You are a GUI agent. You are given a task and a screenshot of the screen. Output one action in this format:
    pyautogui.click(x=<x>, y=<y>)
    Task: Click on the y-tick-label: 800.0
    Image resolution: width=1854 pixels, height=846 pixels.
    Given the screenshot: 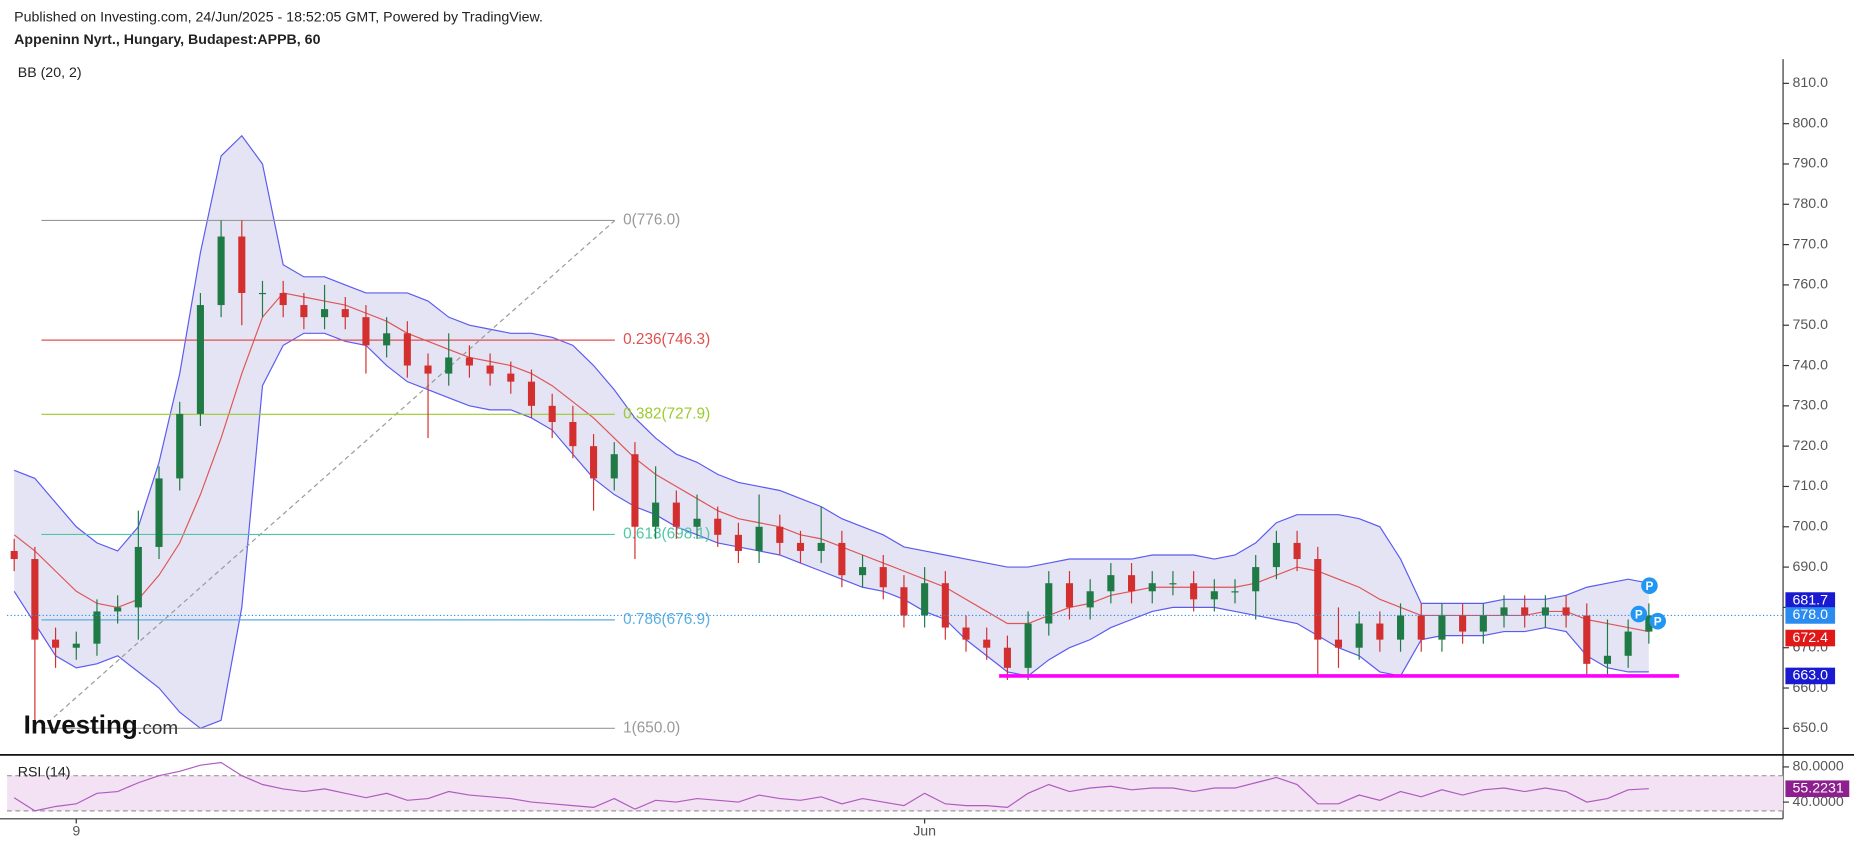 What is the action you would take?
    pyautogui.click(x=1811, y=123)
    